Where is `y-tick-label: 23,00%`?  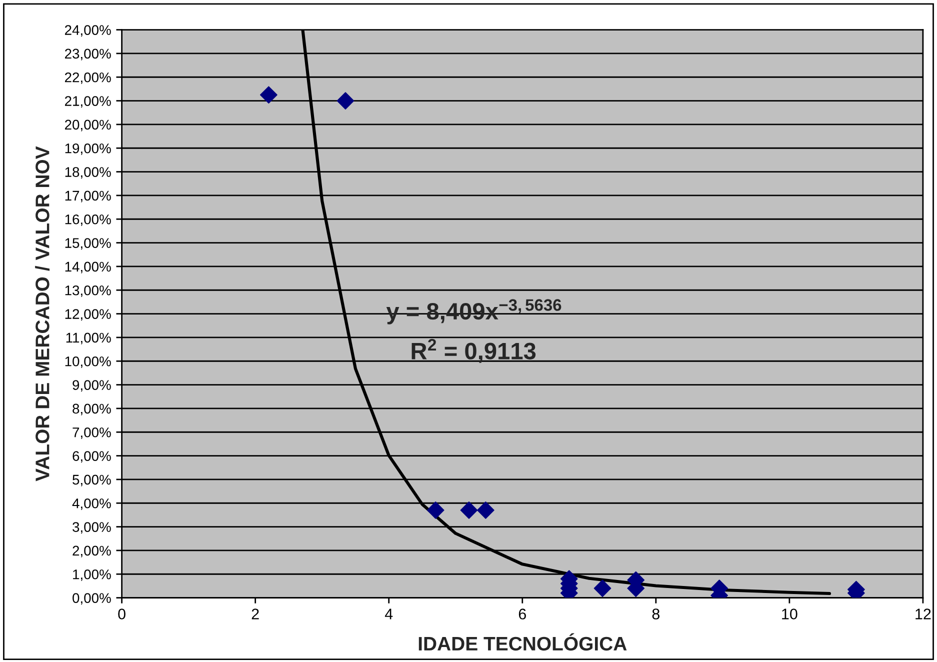 y-tick-label: 23,00% is located at coordinates (87, 54).